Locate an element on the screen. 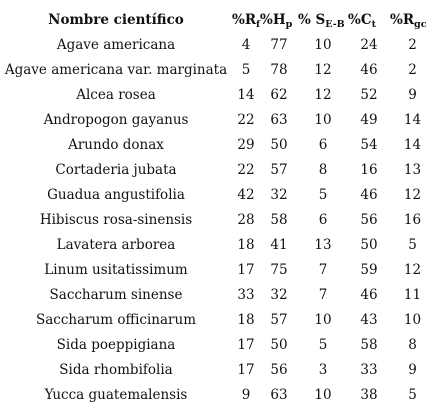 This screenshot has width=435, height=414. header-subscript: E-B is located at coordinates (335, 24).